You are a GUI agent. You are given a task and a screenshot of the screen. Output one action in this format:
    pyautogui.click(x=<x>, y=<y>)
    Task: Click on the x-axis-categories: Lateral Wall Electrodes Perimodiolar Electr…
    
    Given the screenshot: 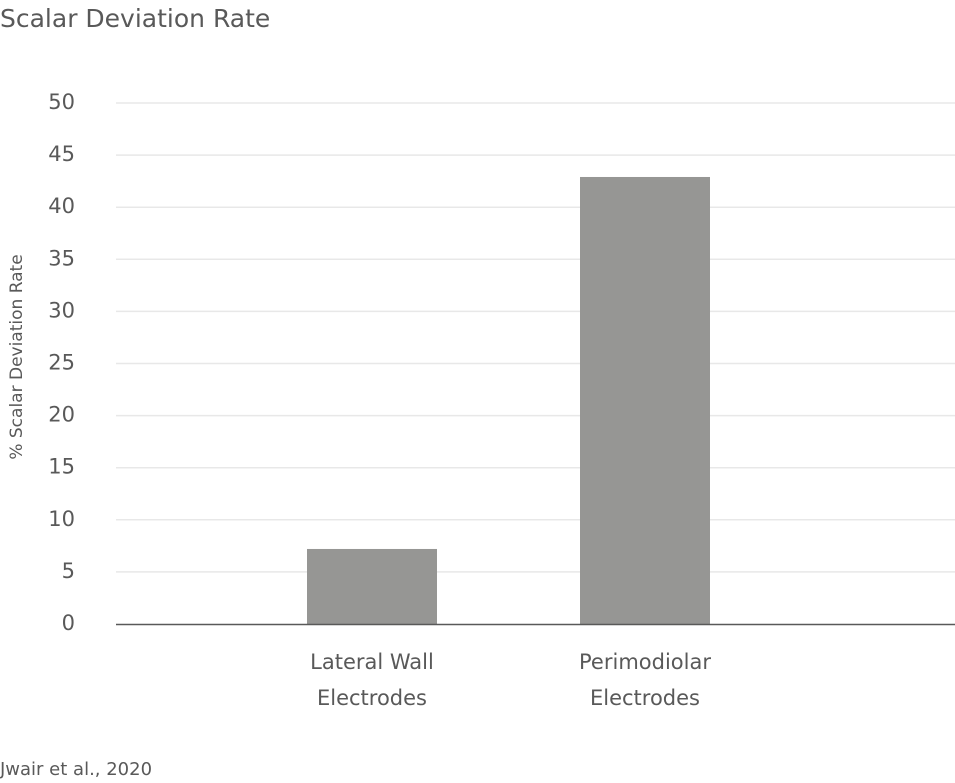 What is the action you would take?
    pyautogui.click(x=510, y=680)
    